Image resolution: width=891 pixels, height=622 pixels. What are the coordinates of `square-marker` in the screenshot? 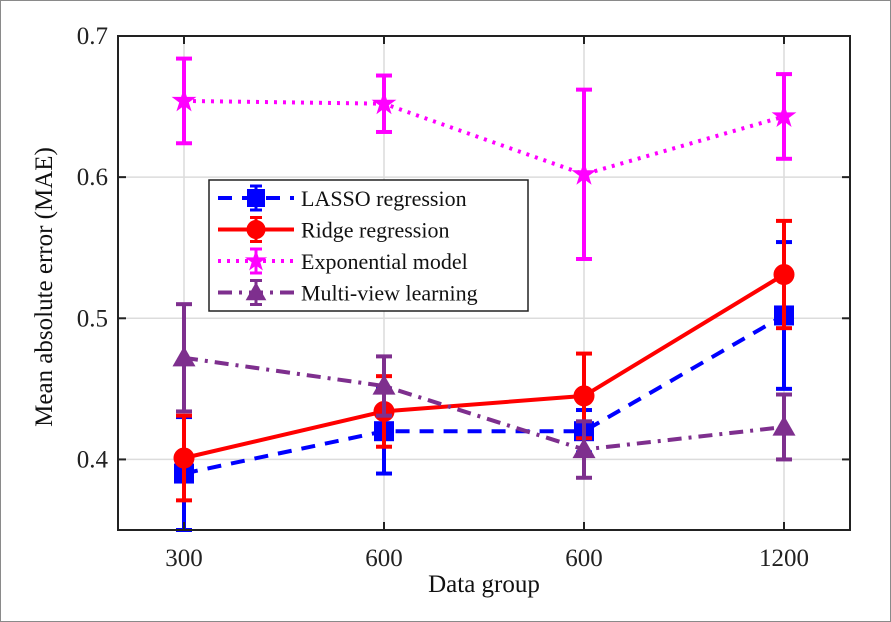 It's located at (256, 198).